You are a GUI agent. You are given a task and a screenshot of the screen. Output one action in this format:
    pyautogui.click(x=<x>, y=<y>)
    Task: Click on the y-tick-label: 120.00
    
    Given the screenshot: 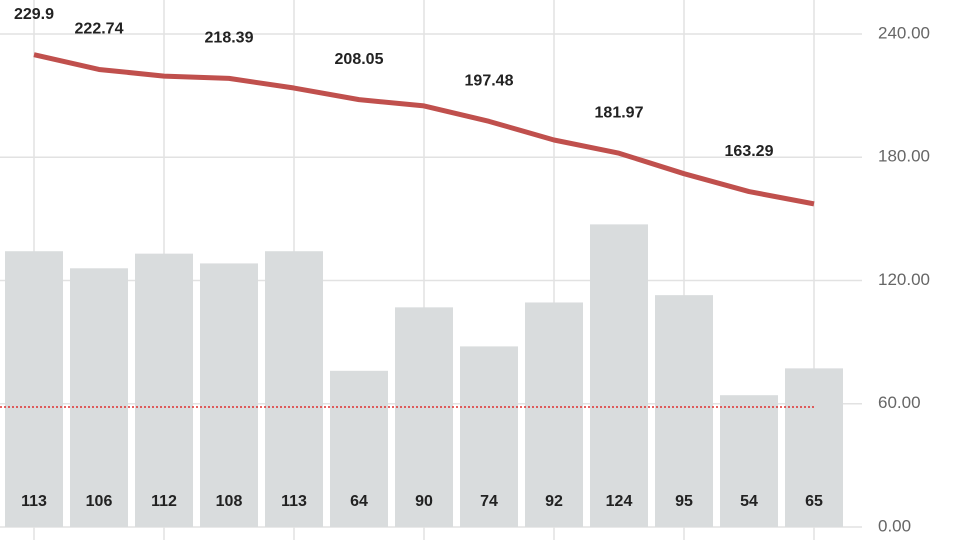 What is the action you would take?
    pyautogui.click(x=904, y=279)
    